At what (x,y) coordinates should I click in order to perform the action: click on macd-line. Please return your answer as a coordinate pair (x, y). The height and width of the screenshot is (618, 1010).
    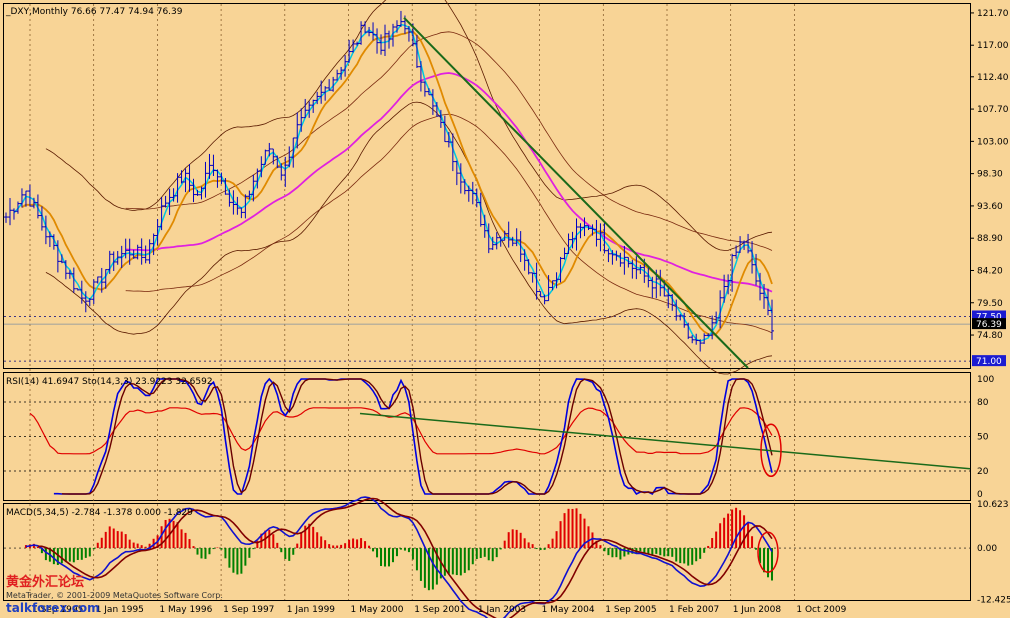
    Looking at the image, I should click on (399, 557).